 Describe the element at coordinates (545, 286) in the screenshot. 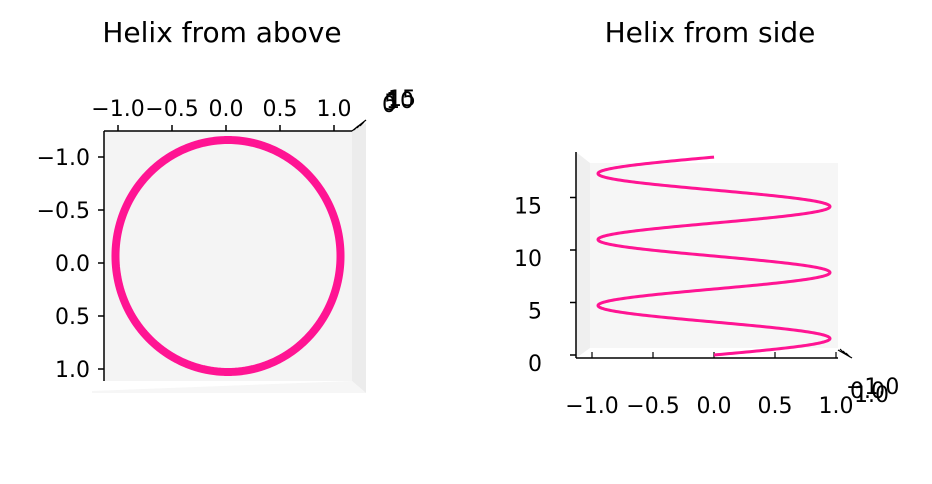

I see `z-ticks-side: 0 5 10 15` at that location.